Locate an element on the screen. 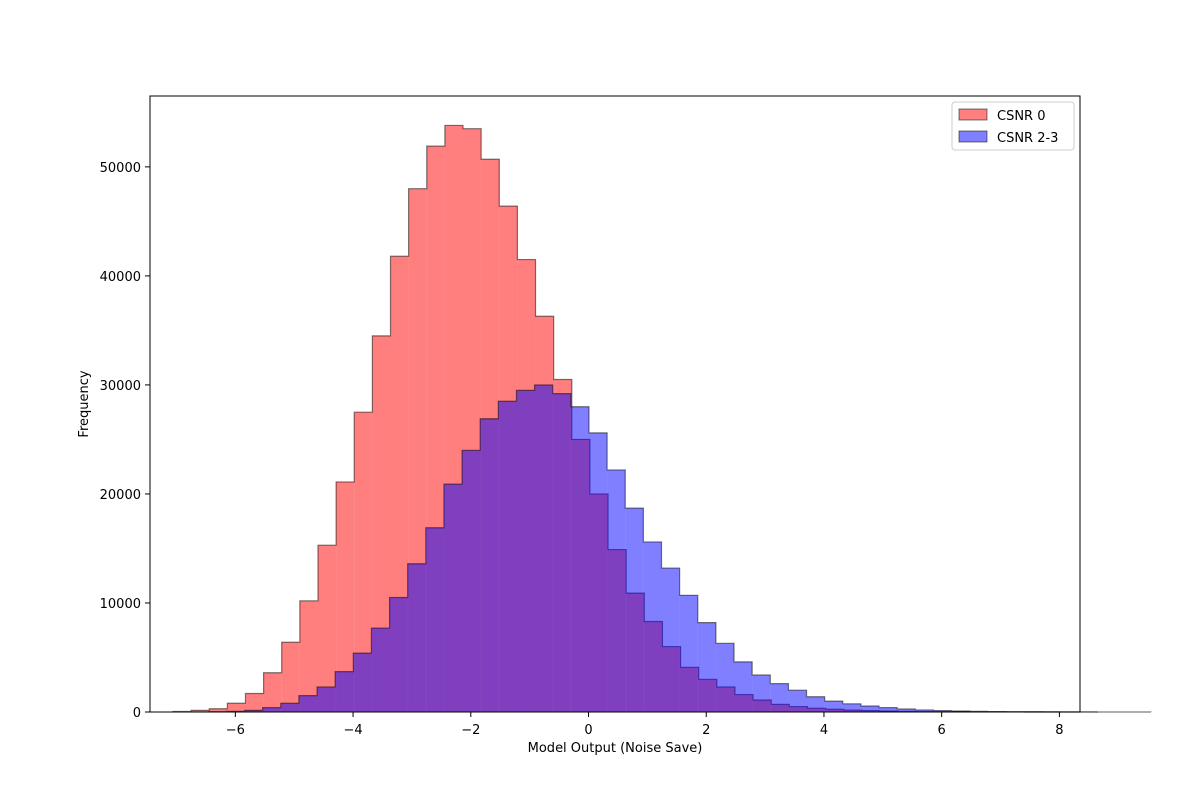  x-tick-label: −2 is located at coordinates (470, 730).